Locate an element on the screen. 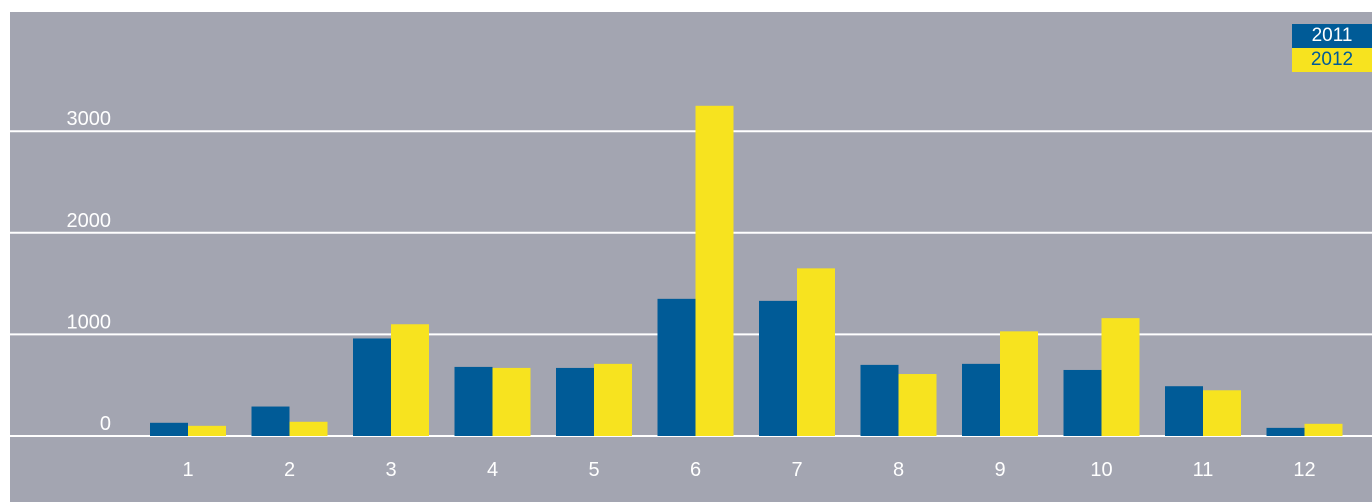 The image size is (1372, 502). y-tick-label: 1000 is located at coordinates (89, 322).